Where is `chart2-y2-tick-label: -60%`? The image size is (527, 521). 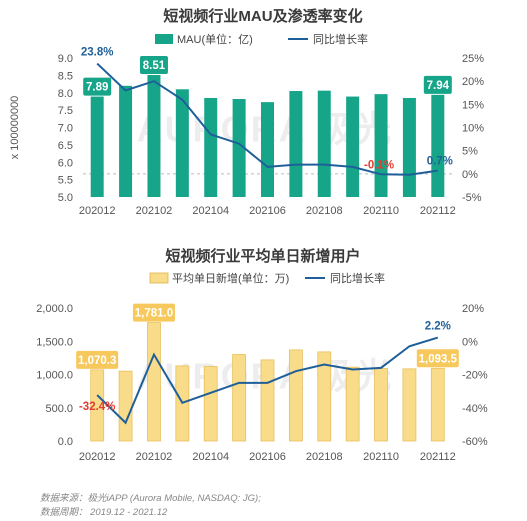
chart2-y2-tick-label: -60% is located at coordinates (475, 442).